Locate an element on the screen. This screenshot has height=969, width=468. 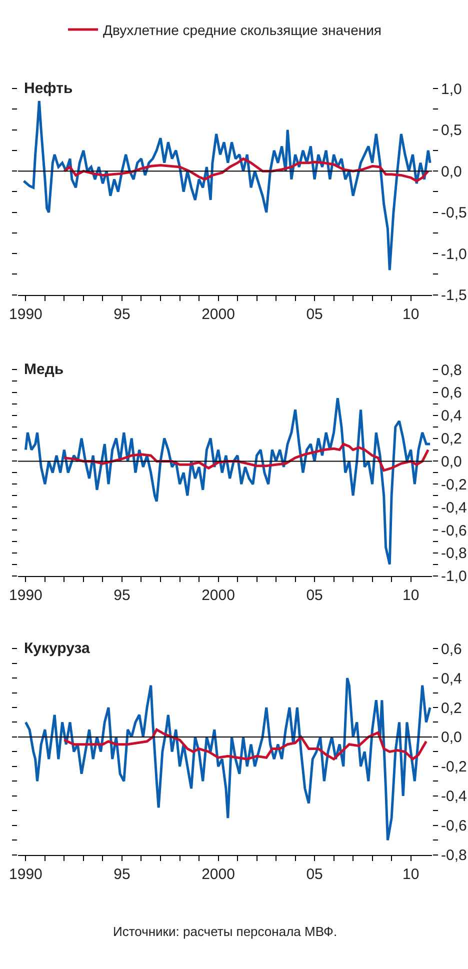
legend-label: Двухлетние средние скользящие значения is located at coordinates (242, 30).